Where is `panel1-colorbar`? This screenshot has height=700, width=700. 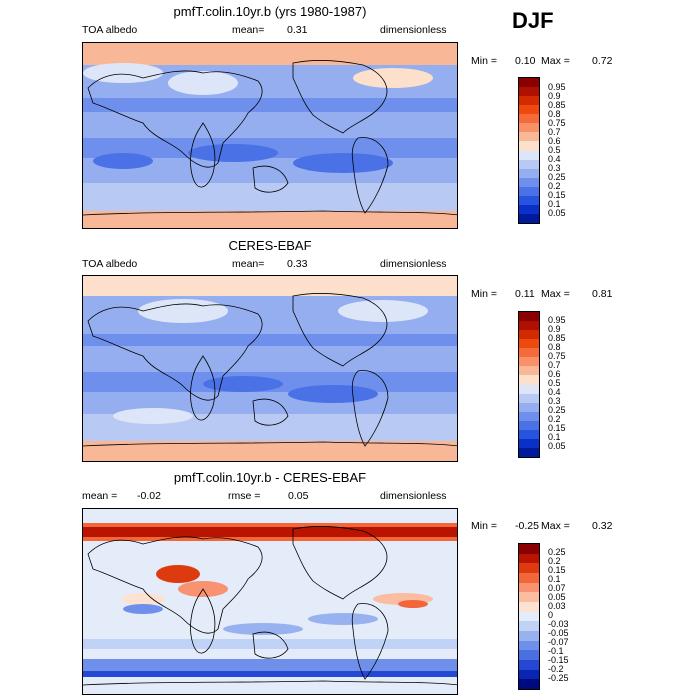 panel1-colorbar is located at coordinates (529, 150).